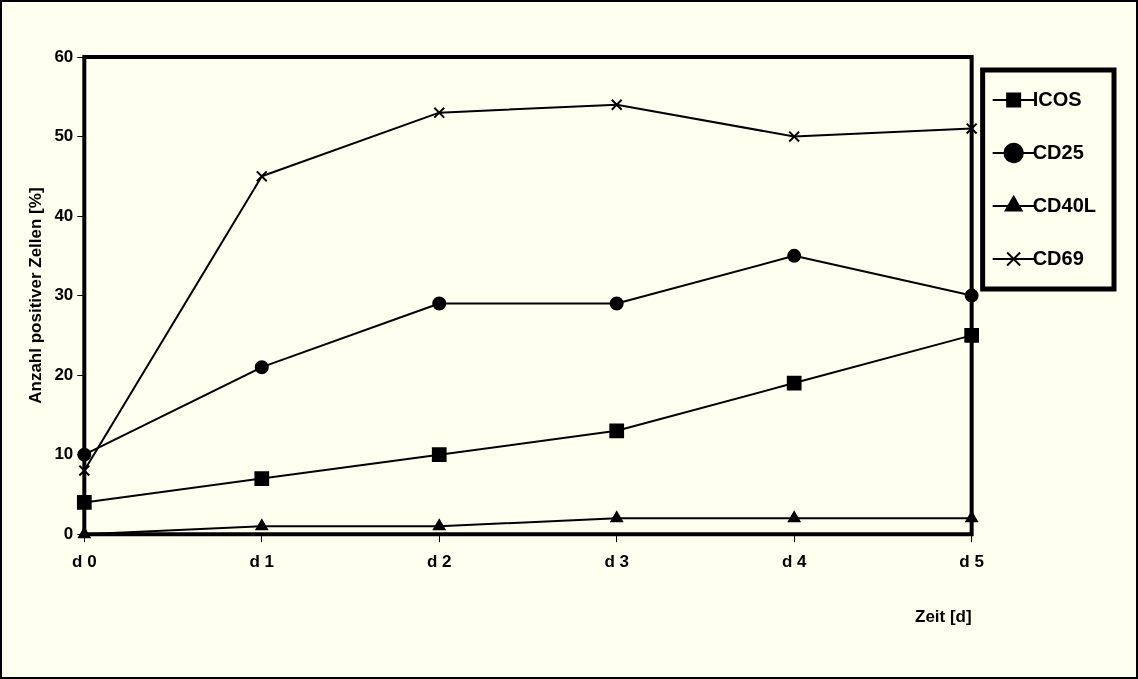  Describe the element at coordinates (794, 562) in the screenshot. I see `x-tick-label: d 4` at that location.